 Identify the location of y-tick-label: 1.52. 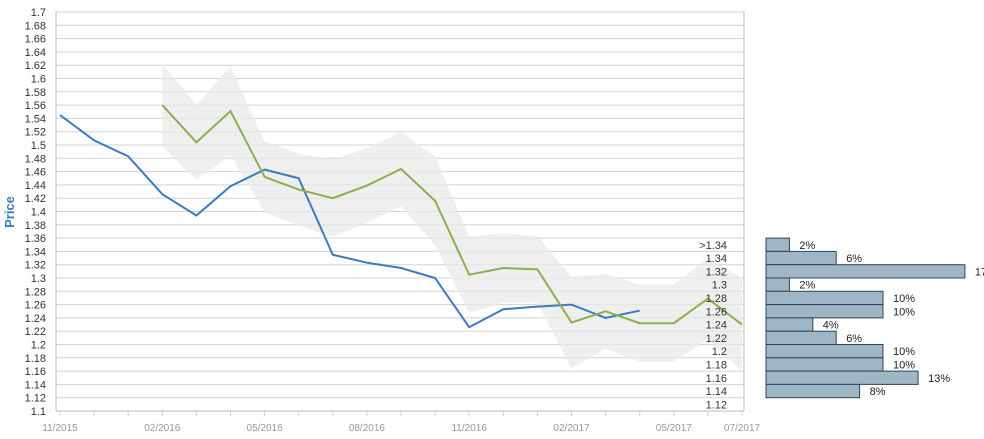
(35, 133).